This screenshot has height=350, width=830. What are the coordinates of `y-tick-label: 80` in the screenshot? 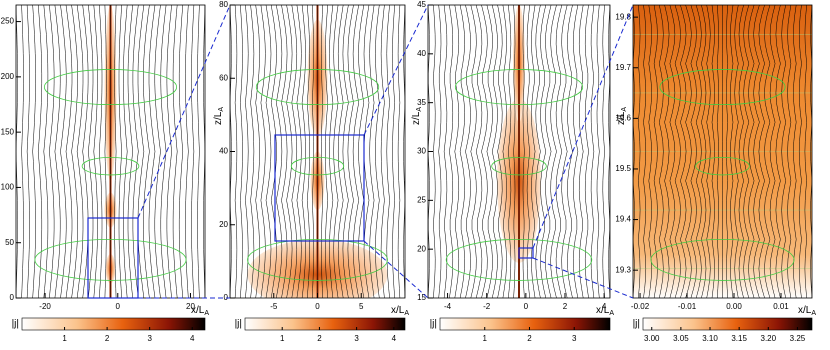 It's located at (223, 4).